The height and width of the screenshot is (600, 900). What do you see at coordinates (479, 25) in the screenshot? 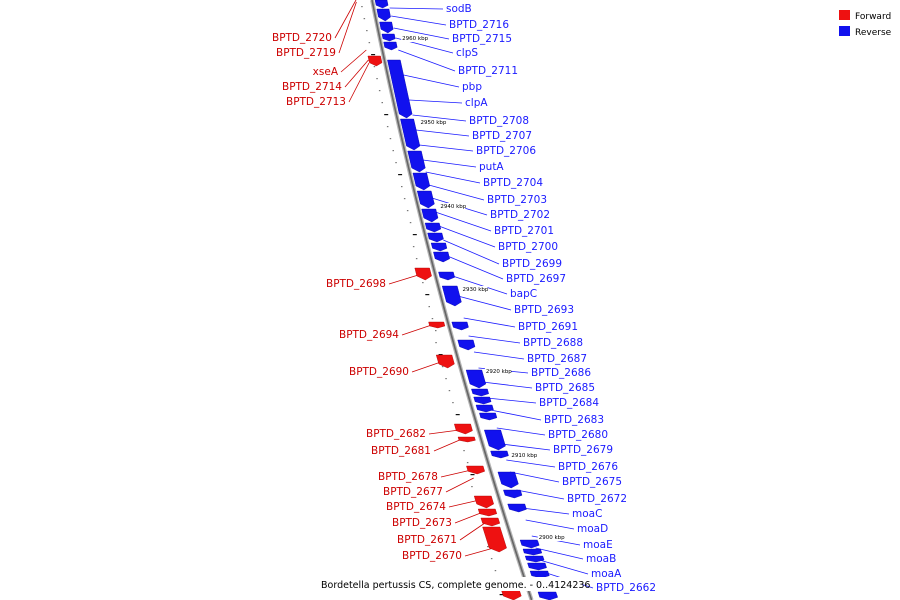
I see `reverse-gene-label: BPTD_2716` at bounding box center [479, 25].